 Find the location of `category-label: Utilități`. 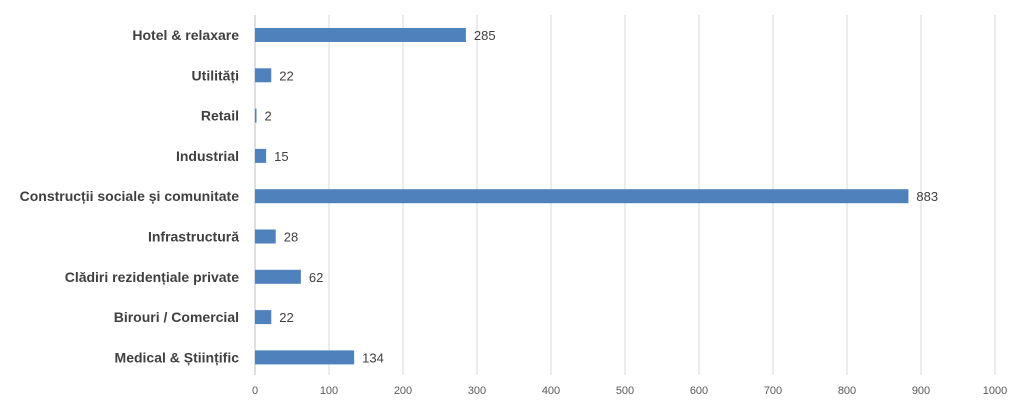

category-label: Utilități is located at coordinates (215, 75).